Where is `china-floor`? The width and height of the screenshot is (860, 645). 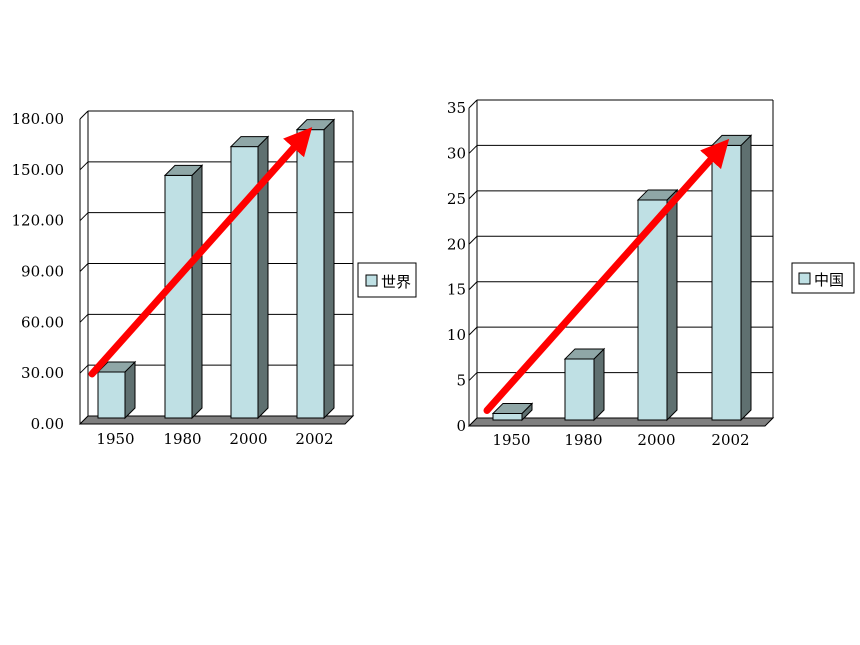
china-floor is located at coordinates (621, 422).